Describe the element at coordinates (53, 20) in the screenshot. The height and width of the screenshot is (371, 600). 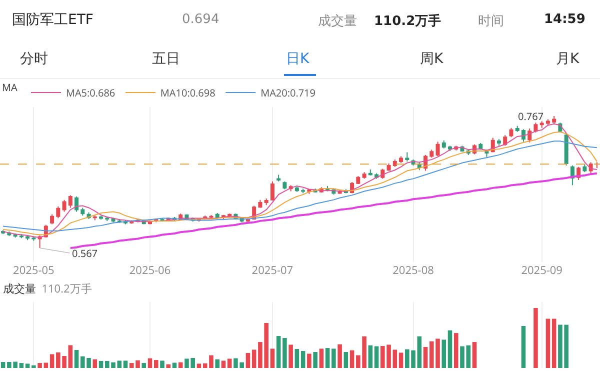
I see `chart-title: 国防军工ETF` at that location.